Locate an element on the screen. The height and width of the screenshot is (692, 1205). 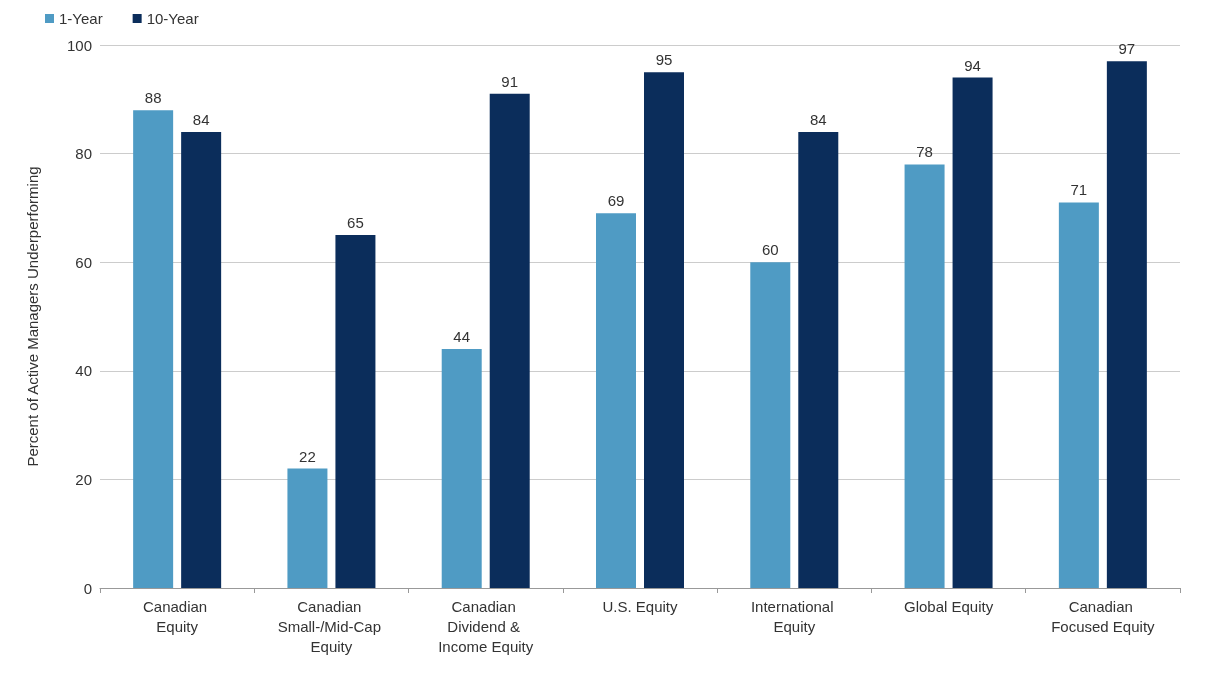
data-label: 22 is located at coordinates (307, 456).